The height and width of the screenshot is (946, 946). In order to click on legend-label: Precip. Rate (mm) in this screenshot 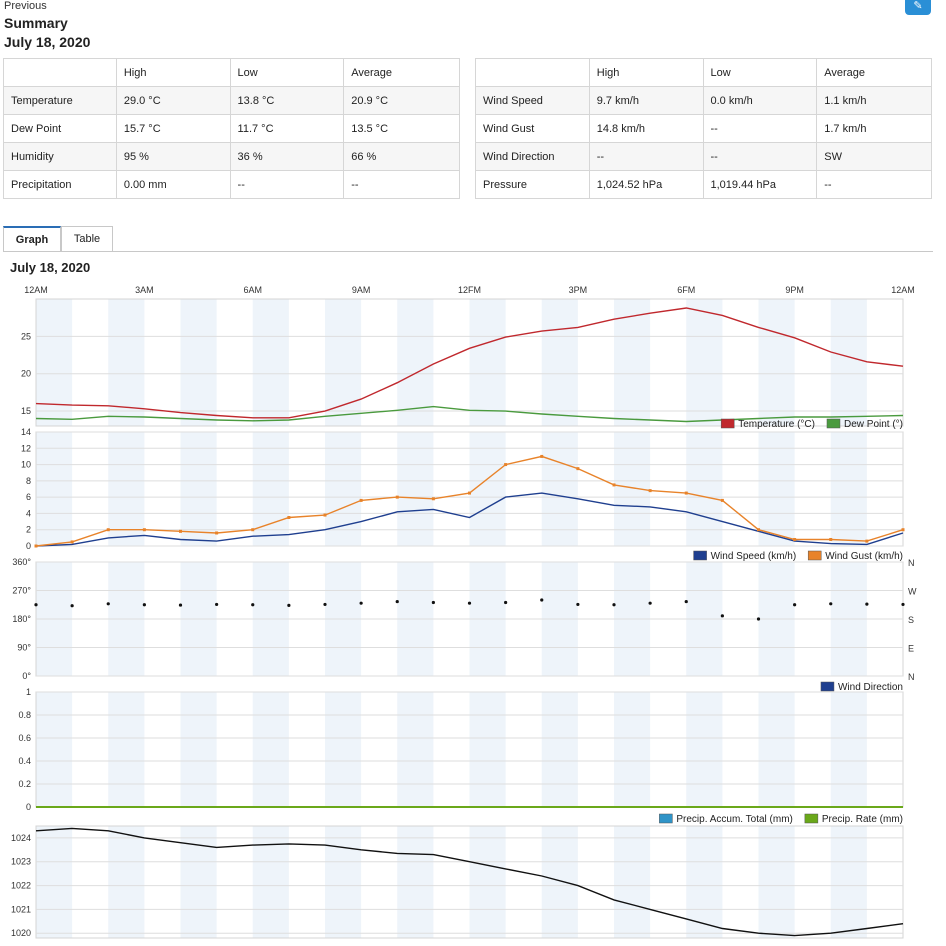, I will do `click(862, 819)`.